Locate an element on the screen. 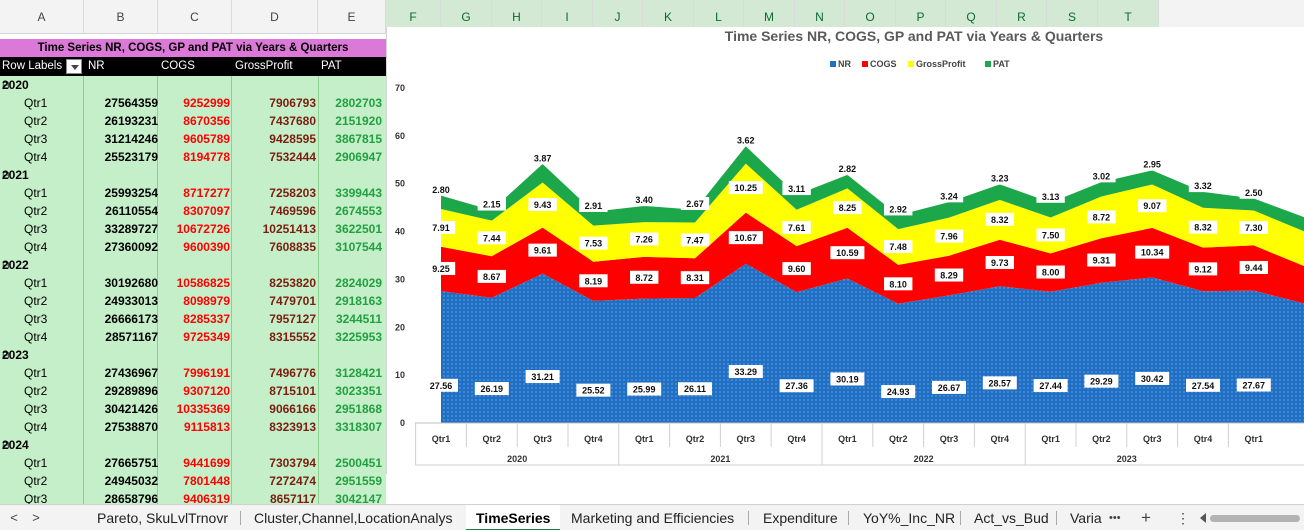 The image size is (1304, 530). quarter-row: Qtr1 30192680 10586825 8253820 2824029 is located at coordinates (193, 283).